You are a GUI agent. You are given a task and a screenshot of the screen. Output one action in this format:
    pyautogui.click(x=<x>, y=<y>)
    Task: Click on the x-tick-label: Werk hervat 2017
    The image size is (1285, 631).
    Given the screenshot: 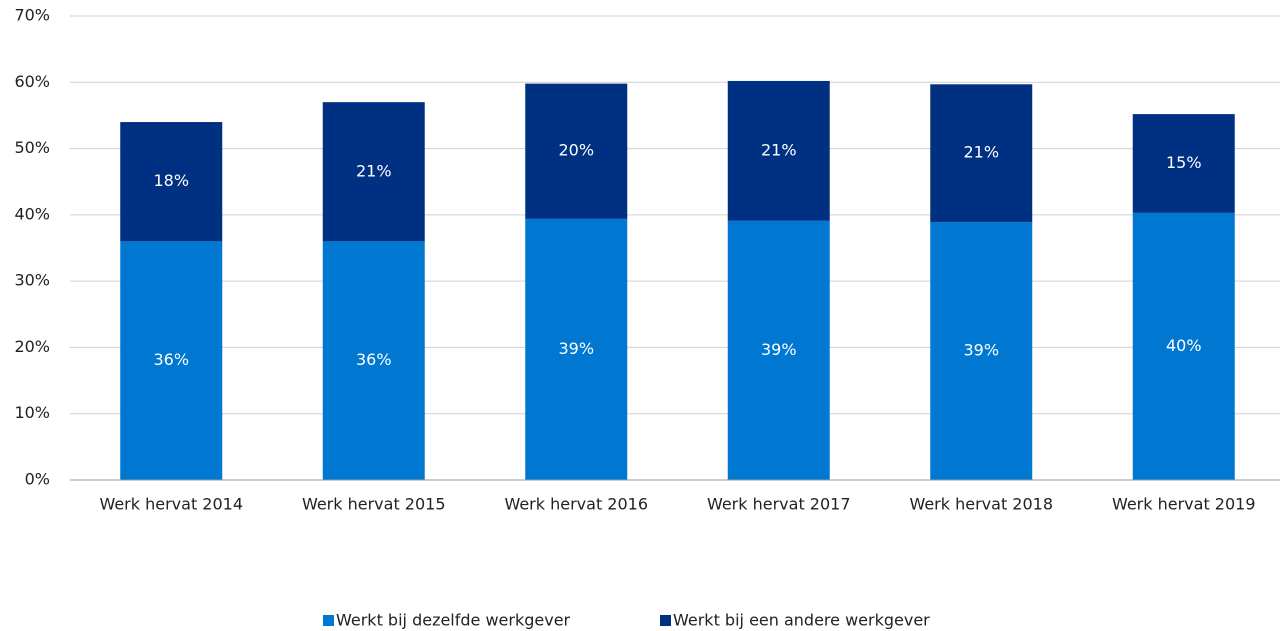 What is the action you would take?
    pyautogui.click(x=779, y=504)
    